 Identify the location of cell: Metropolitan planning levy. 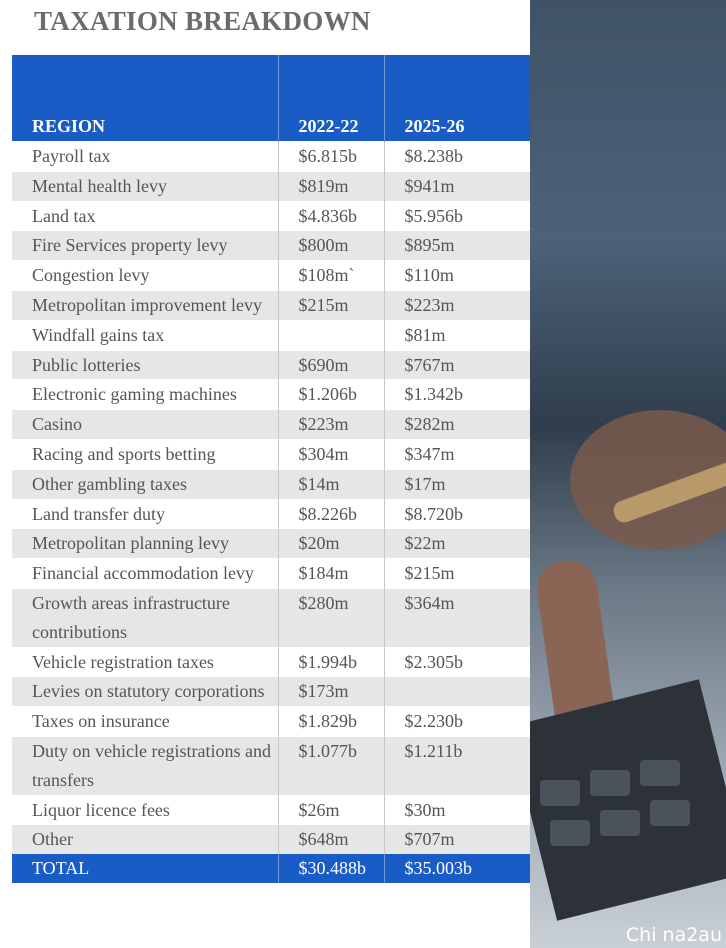
(145, 543).